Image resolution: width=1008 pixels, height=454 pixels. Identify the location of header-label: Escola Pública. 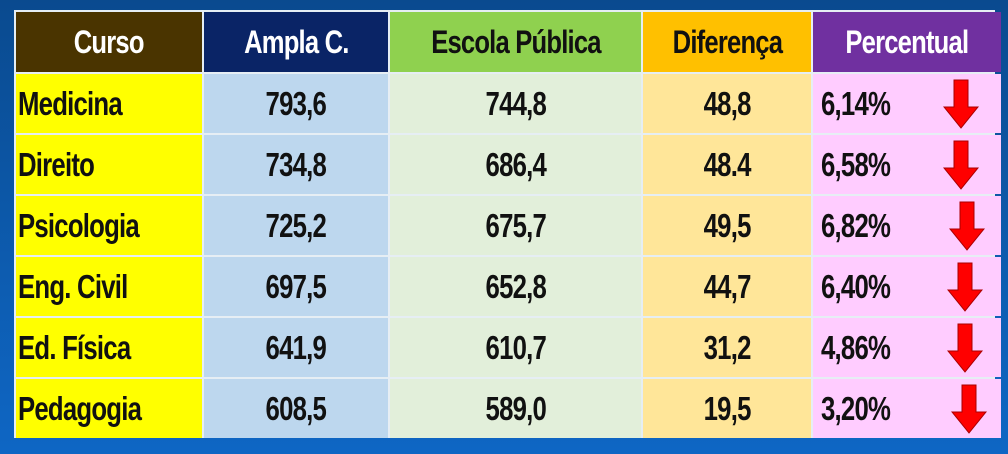
(515, 41).